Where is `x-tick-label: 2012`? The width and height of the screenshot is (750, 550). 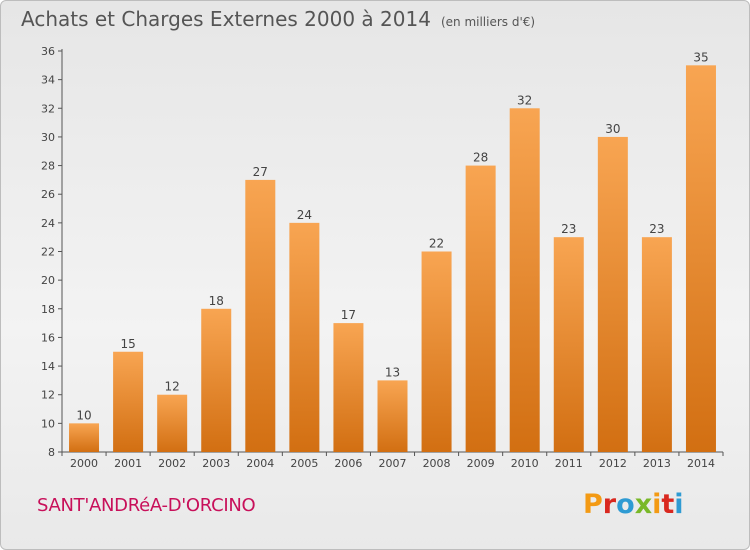 x-tick-label: 2012 is located at coordinates (613, 463).